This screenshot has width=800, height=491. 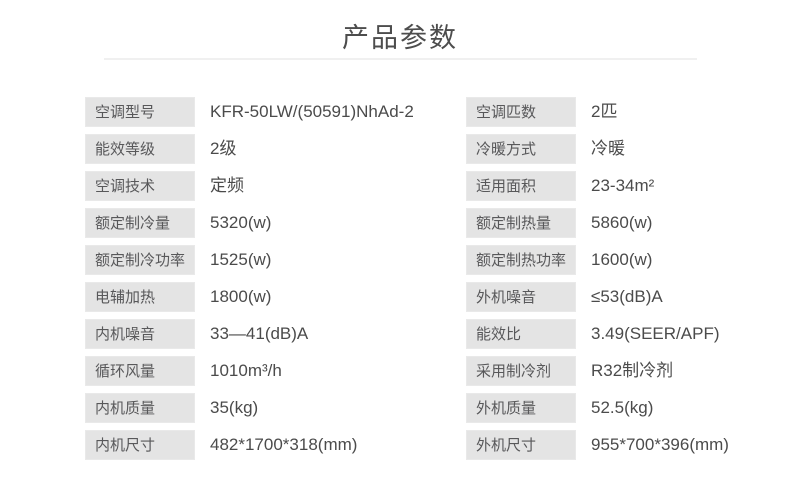 I want to click on spec-value: 2匹, so click(x=604, y=111).